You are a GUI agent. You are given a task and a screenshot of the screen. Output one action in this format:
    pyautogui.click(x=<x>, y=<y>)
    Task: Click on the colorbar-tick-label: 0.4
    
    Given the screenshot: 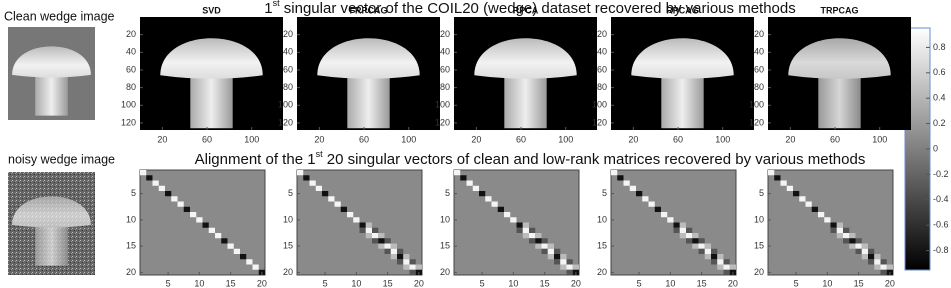 What is the action you would take?
    pyautogui.click(x=939, y=98)
    